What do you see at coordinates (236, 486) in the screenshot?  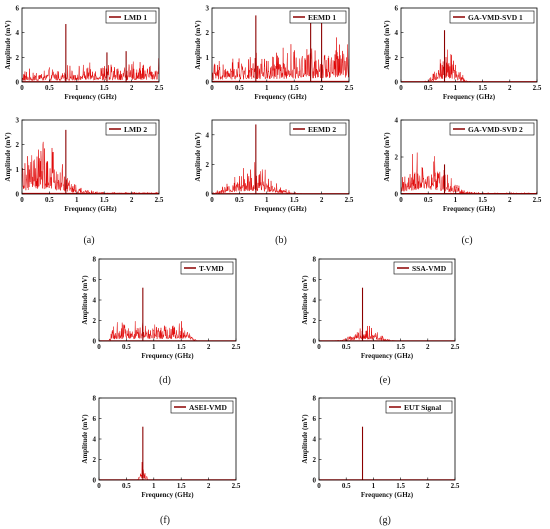 I see `xtick-label-aseivmd-5: 2.5` at bounding box center [236, 486].